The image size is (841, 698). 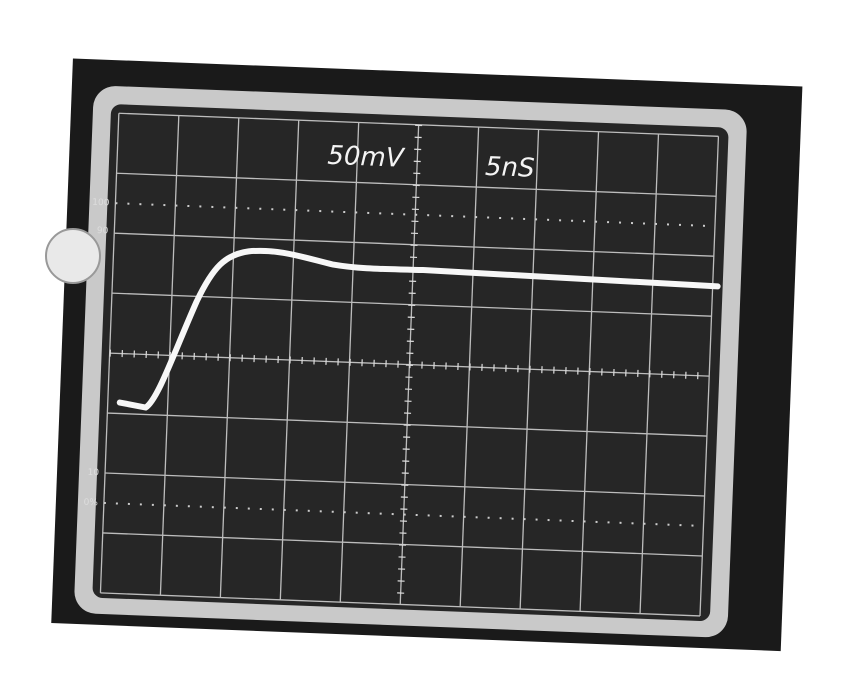 What do you see at coordinates (93, 473) in the screenshot?
I see `graticule-label: 10` at bounding box center [93, 473].